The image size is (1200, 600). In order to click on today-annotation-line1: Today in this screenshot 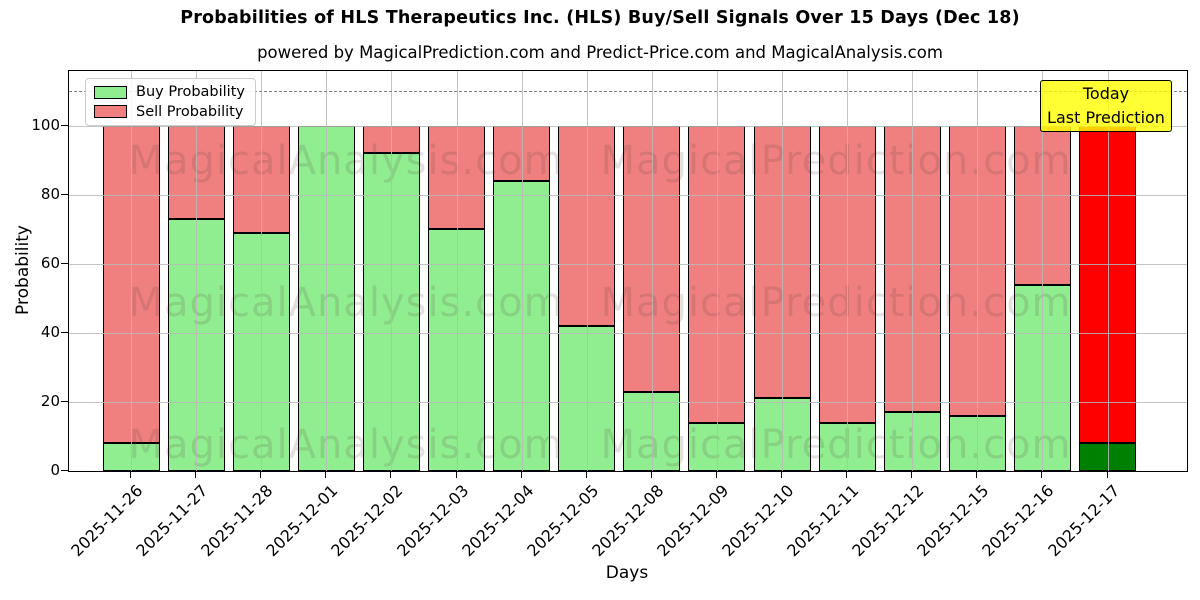, I will do `click(1106, 93)`.